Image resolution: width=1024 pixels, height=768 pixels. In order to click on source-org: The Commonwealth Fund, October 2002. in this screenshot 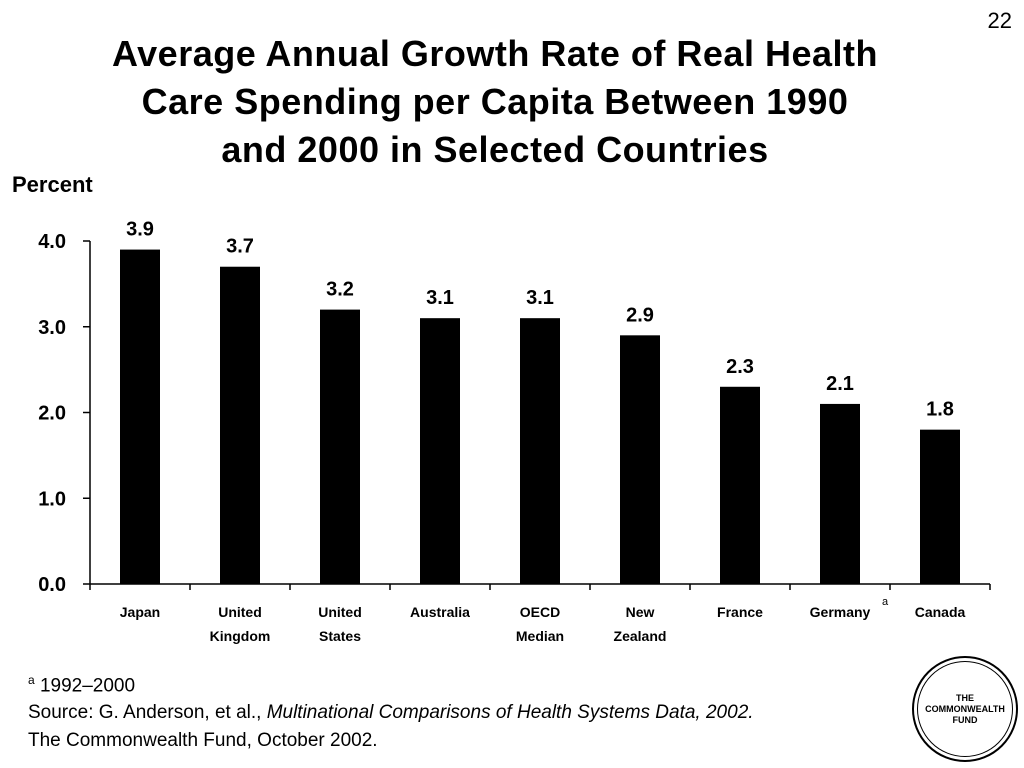, I will do `click(203, 740)`.